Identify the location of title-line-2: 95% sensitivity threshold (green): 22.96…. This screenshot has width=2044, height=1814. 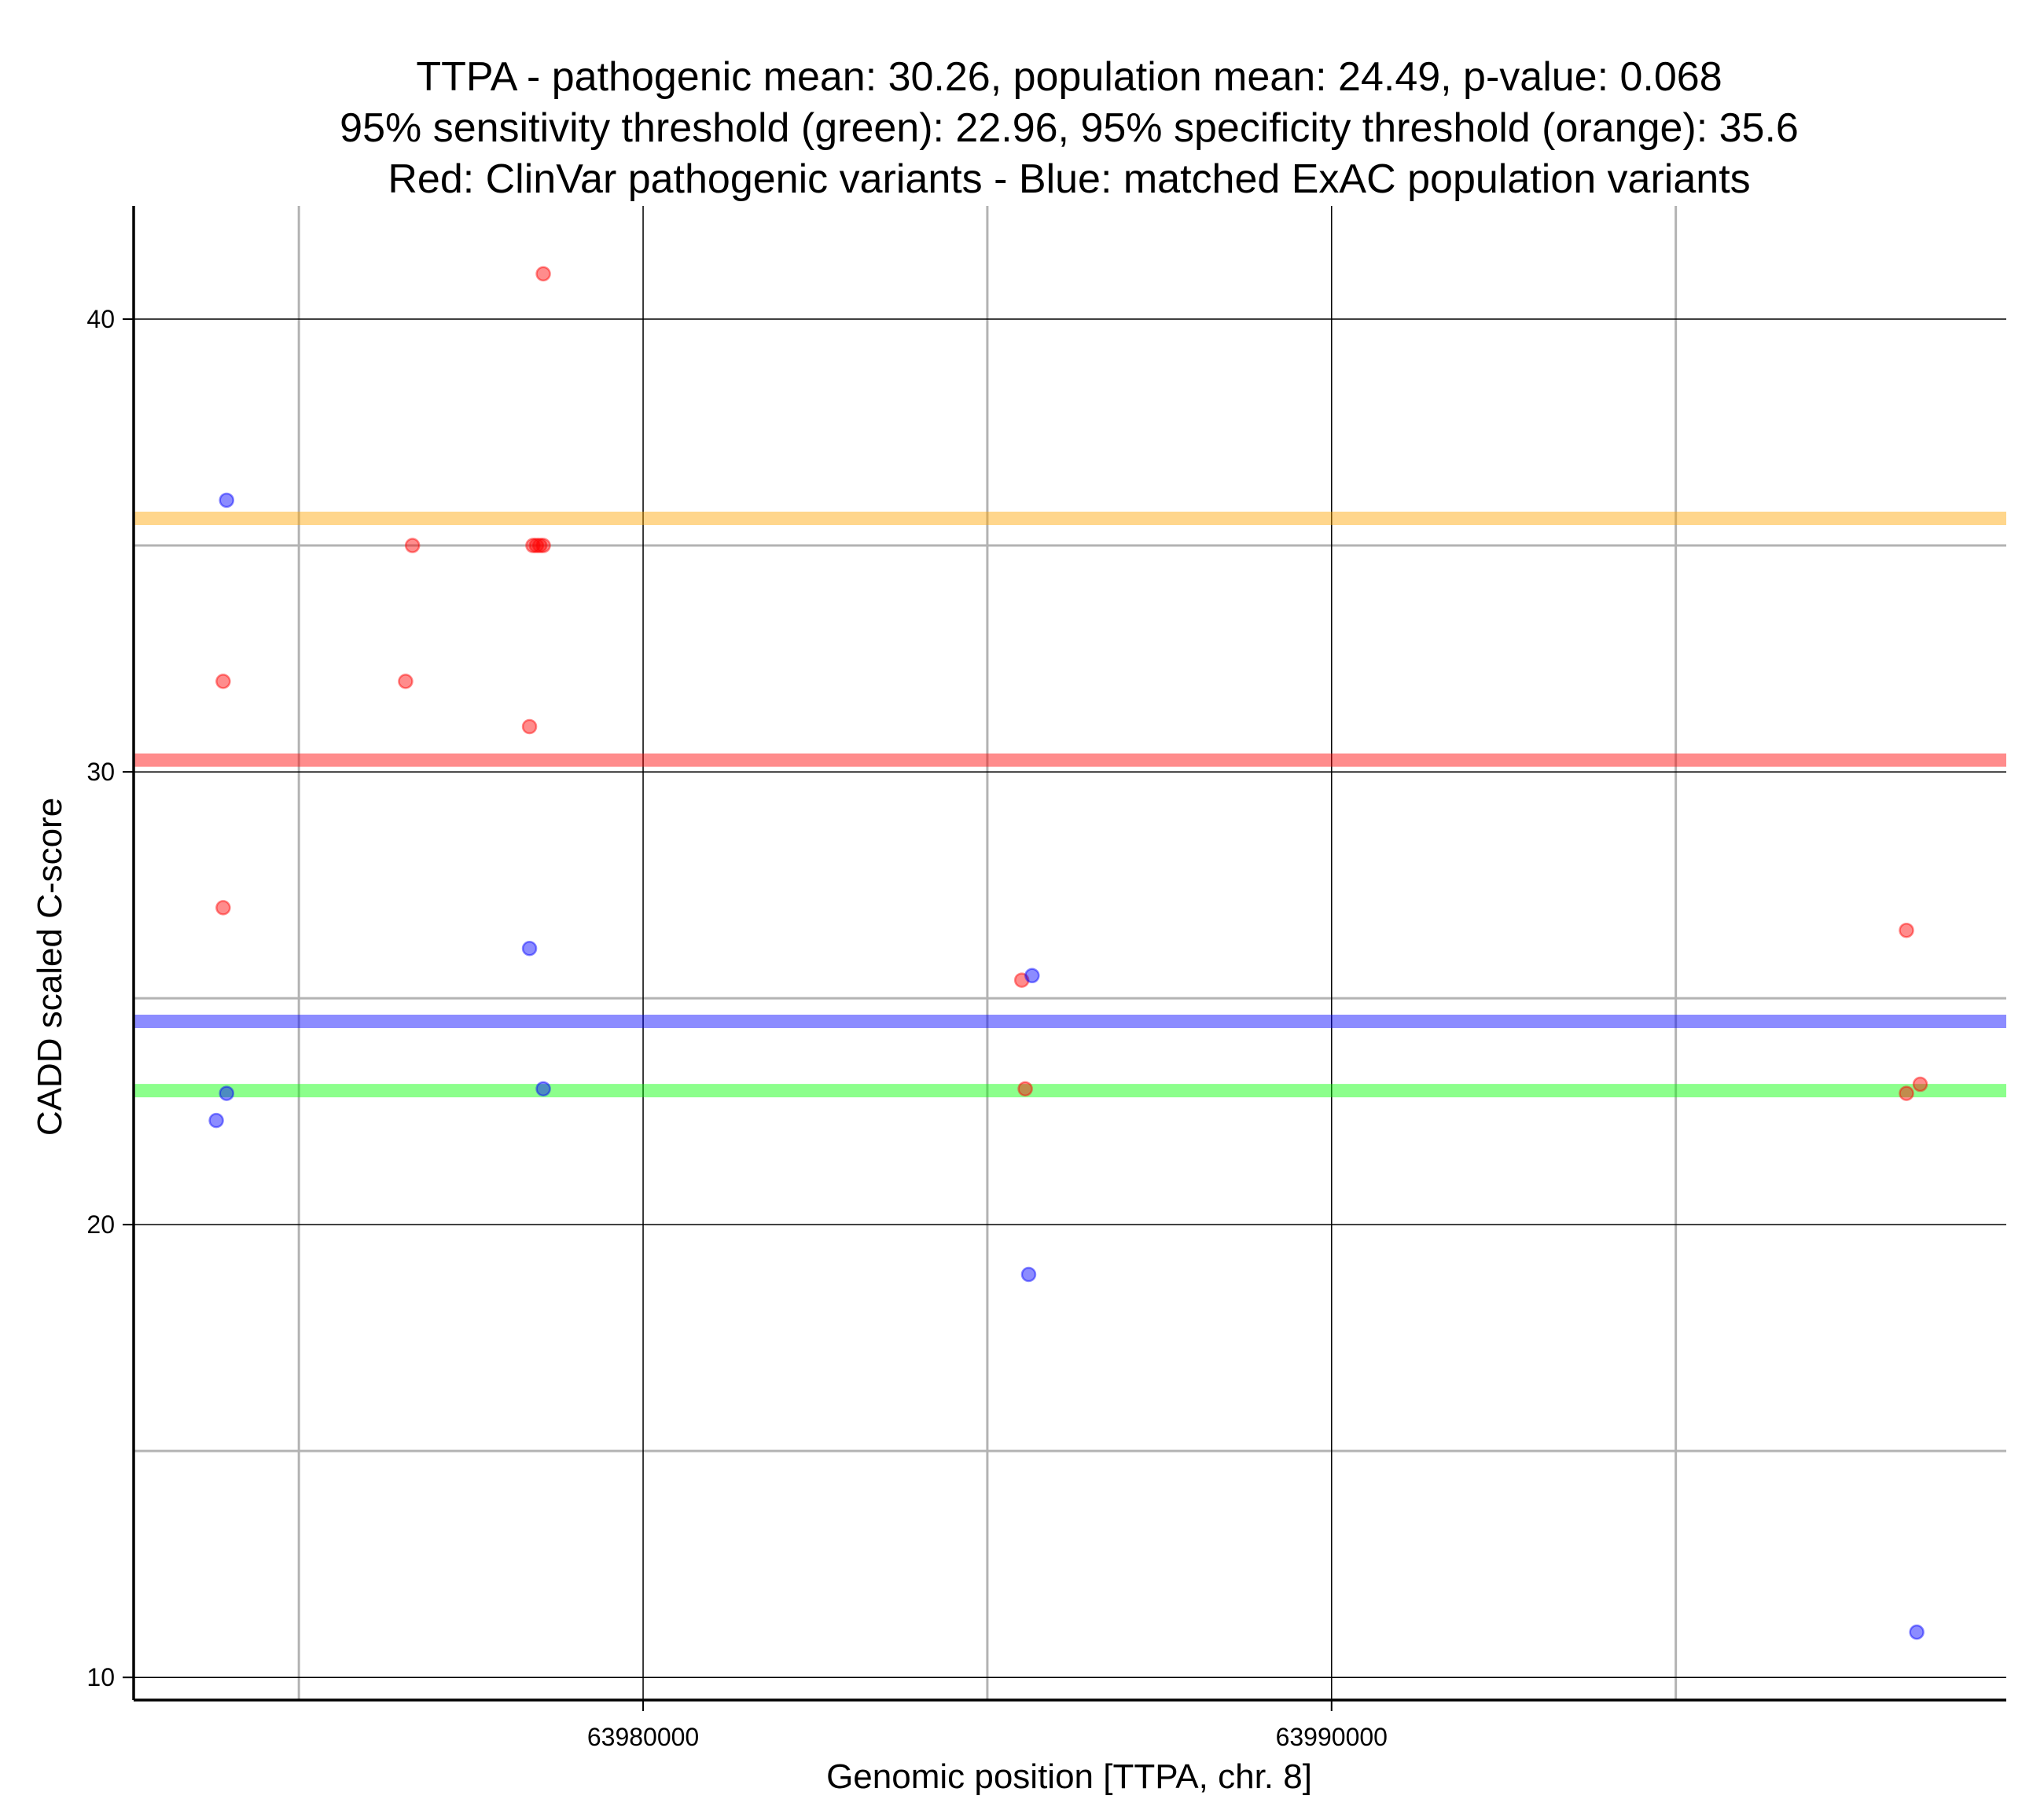
(1069, 128).